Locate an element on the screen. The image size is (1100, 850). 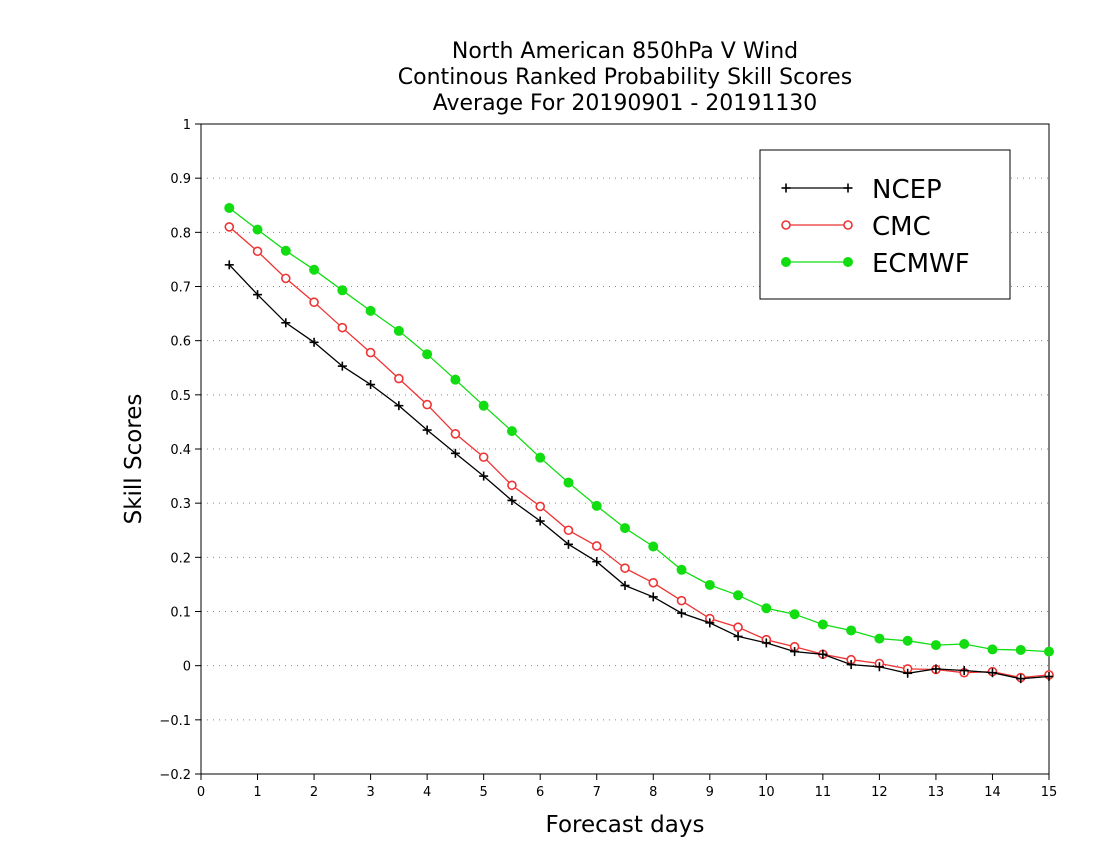
x-tick-label: 15 is located at coordinates (1049, 792).